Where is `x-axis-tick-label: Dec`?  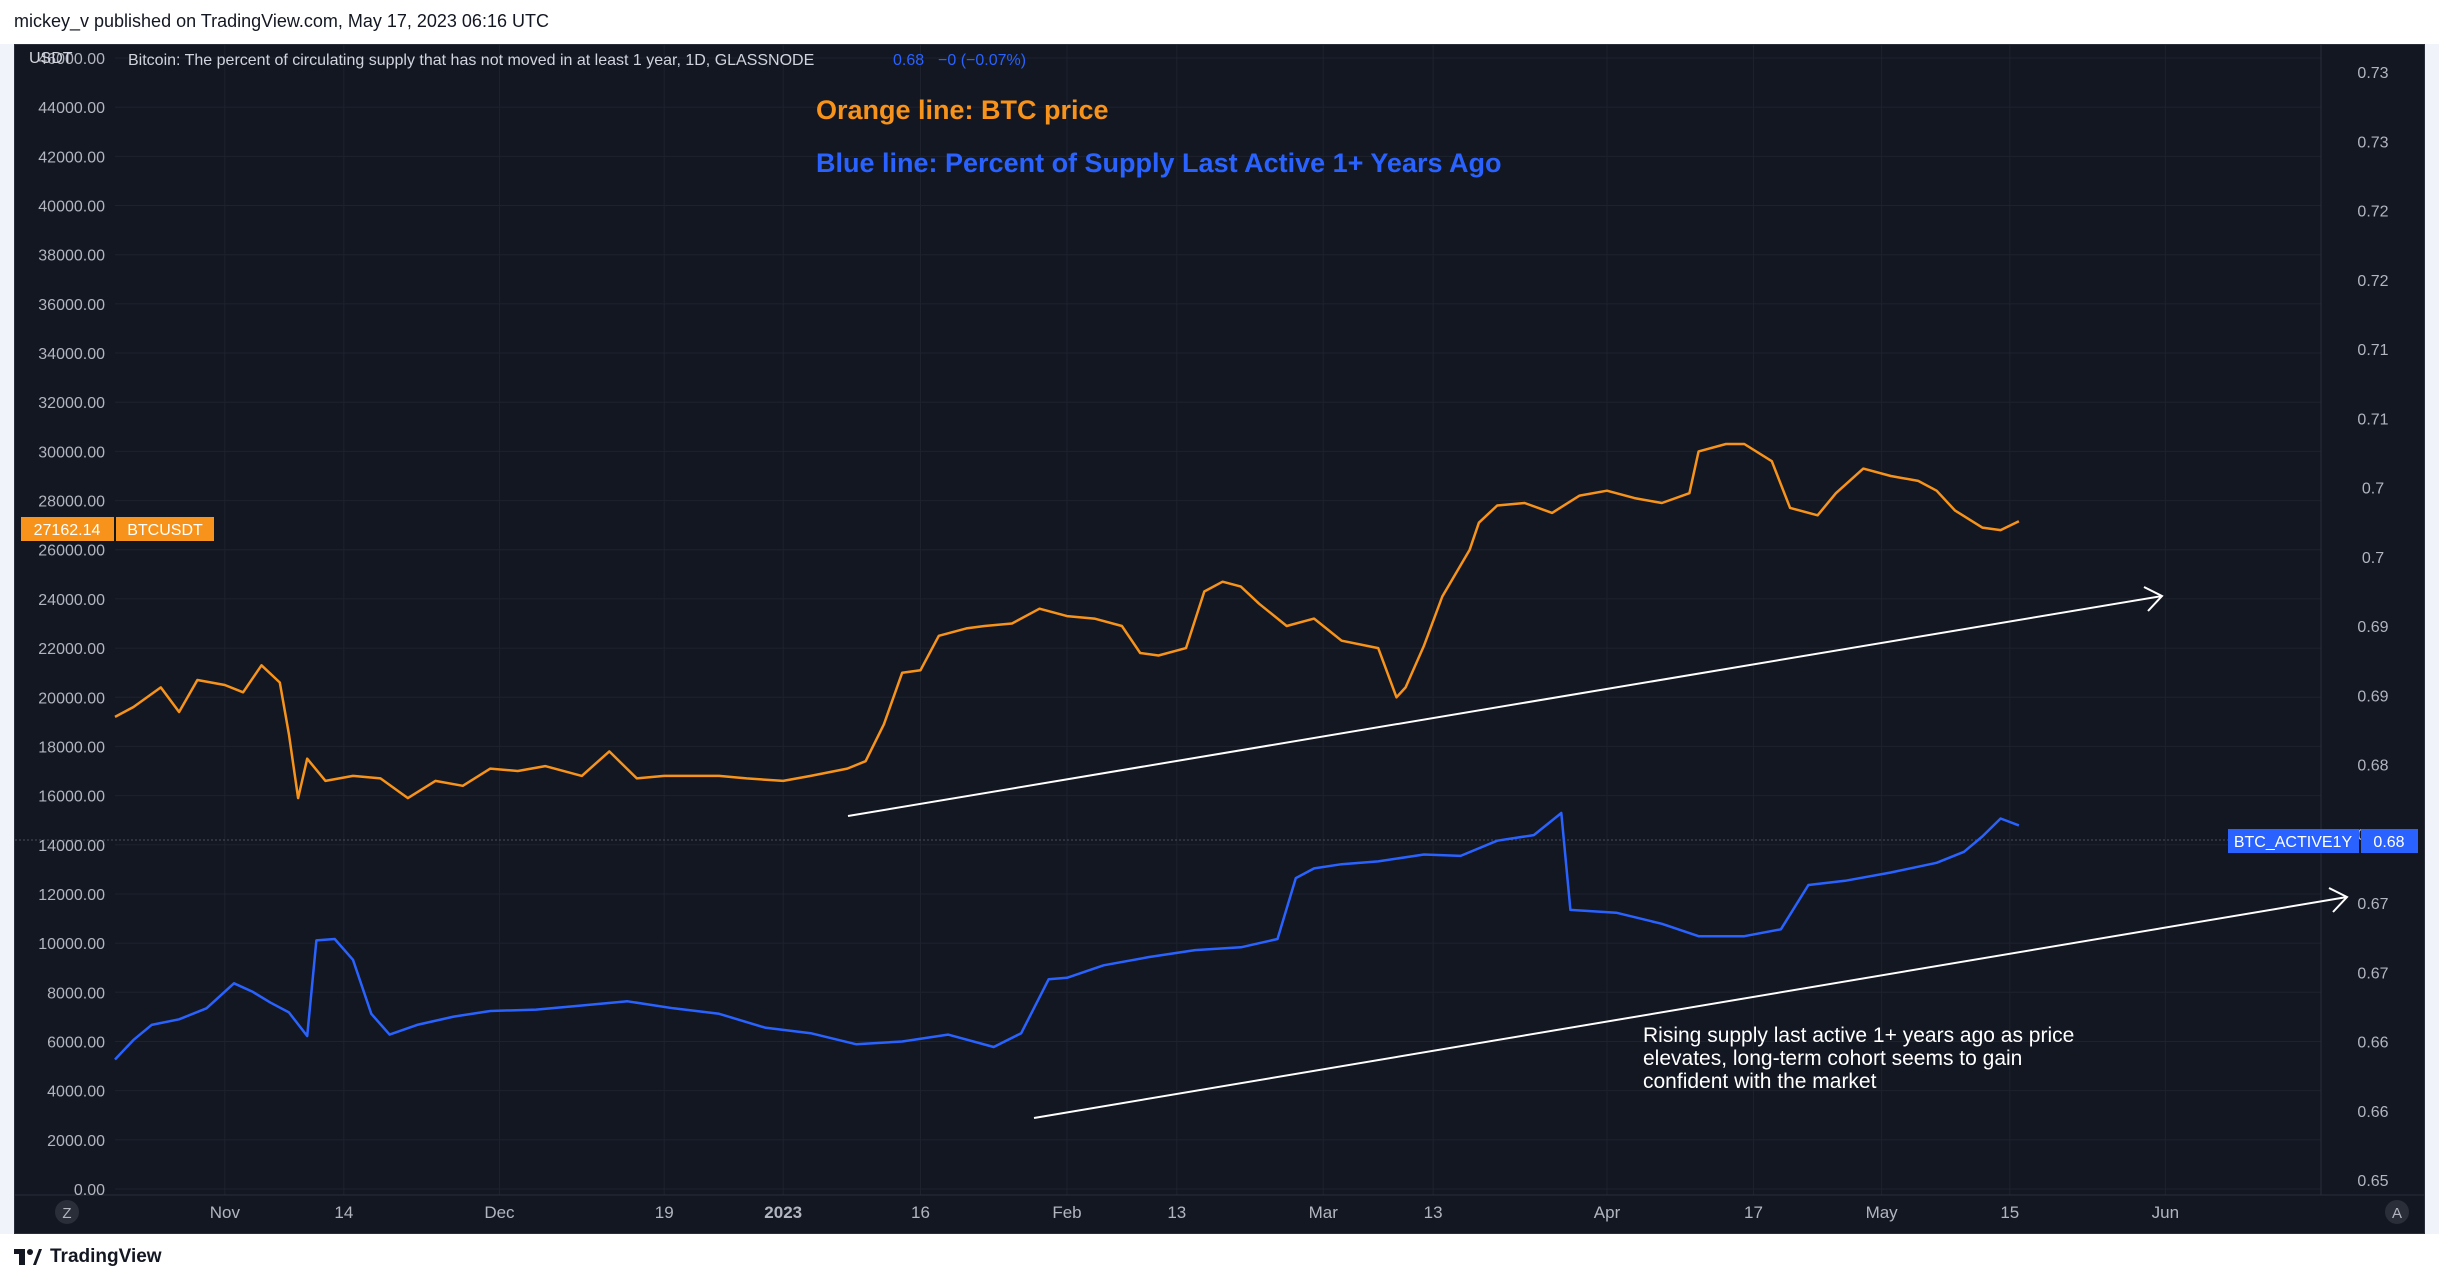 x-axis-tick-label: Dec is located at coordinates (499, 1212).